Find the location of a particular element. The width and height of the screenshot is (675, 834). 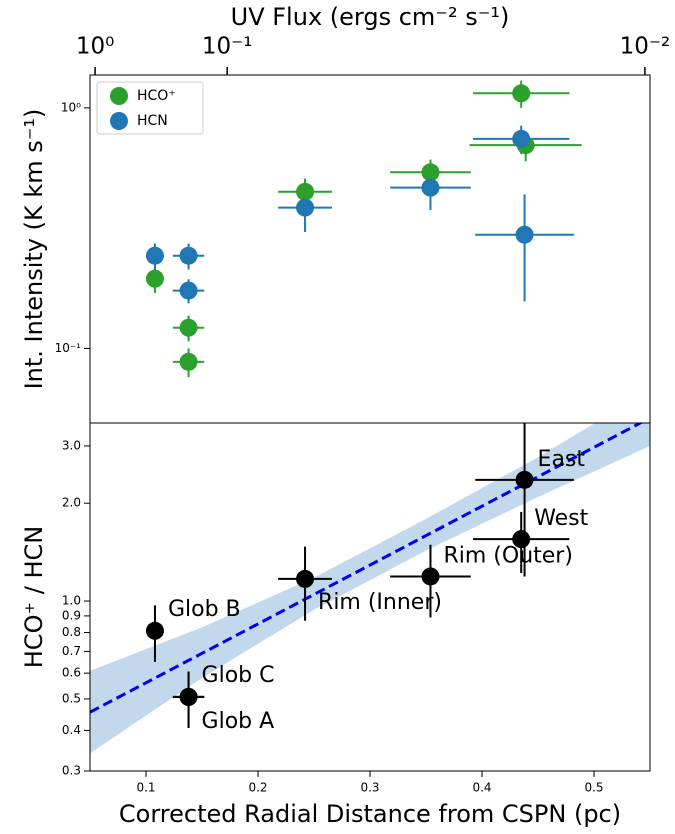

y-tick-label: 0.5 is located at coordinates (71, 698).